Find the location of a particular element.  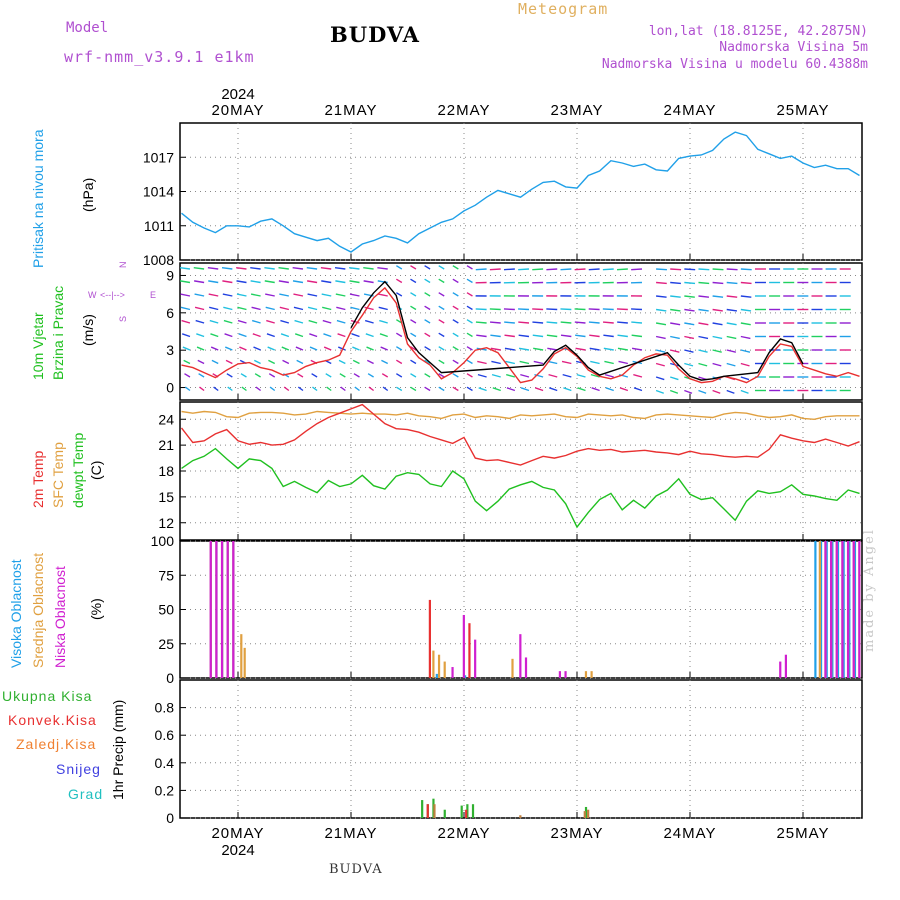

series-line-2m Temp is located at coordinates (520, 434).